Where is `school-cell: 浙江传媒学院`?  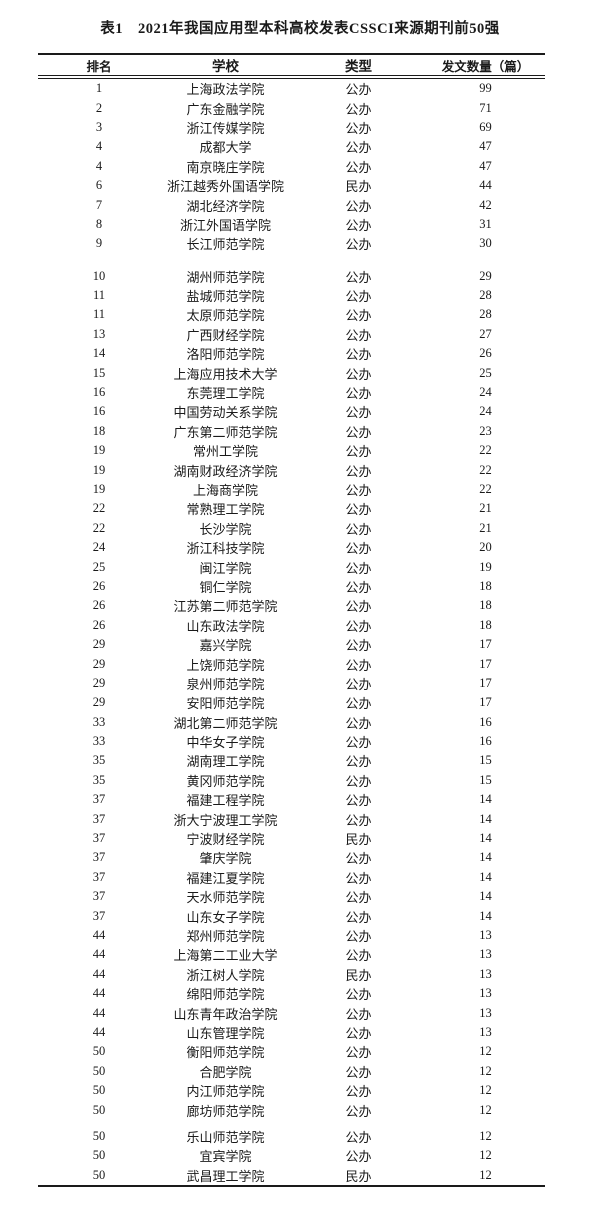
school-cell: 浙江传媒学院 is located at coordinates (225, 128).